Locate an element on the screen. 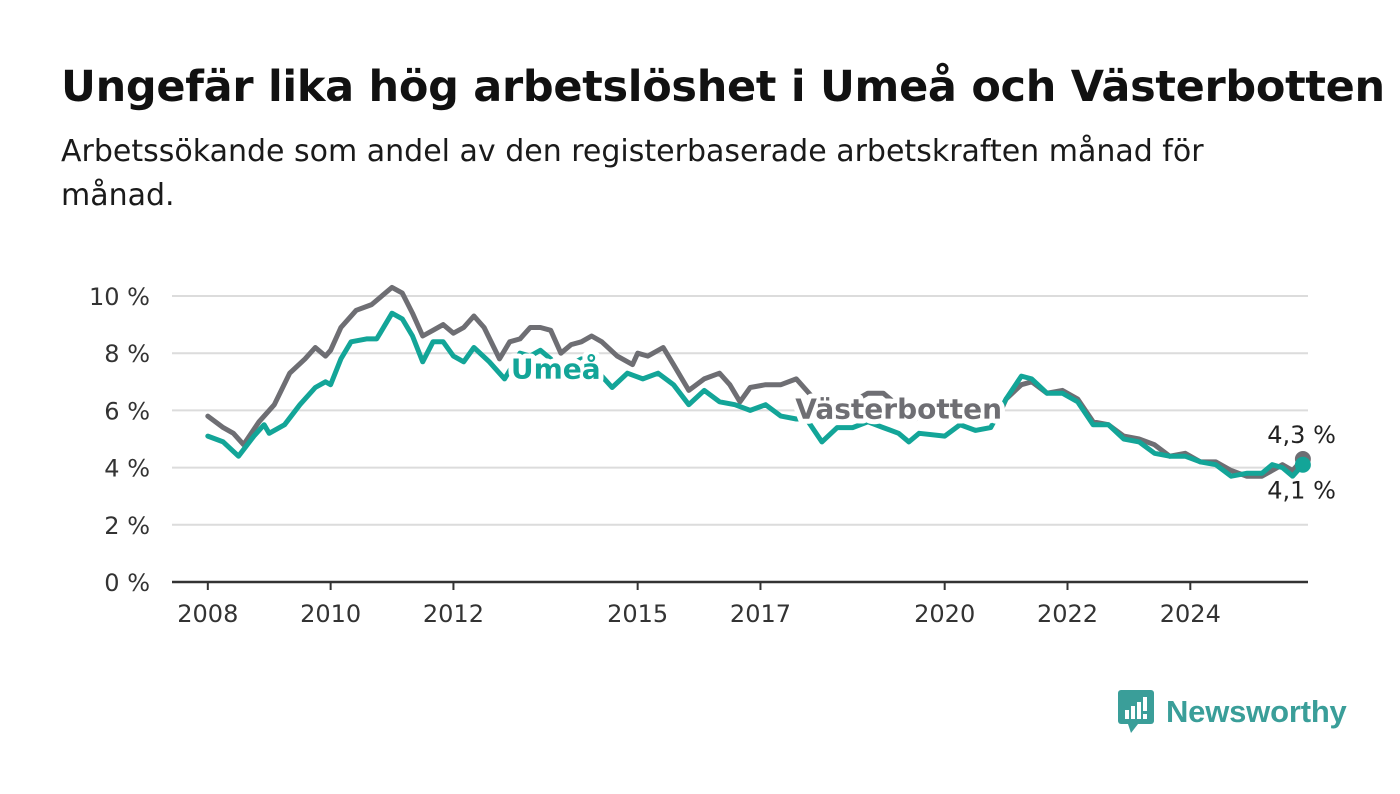  x-tick-label: 2022 is located at coordinates (1067, 614).